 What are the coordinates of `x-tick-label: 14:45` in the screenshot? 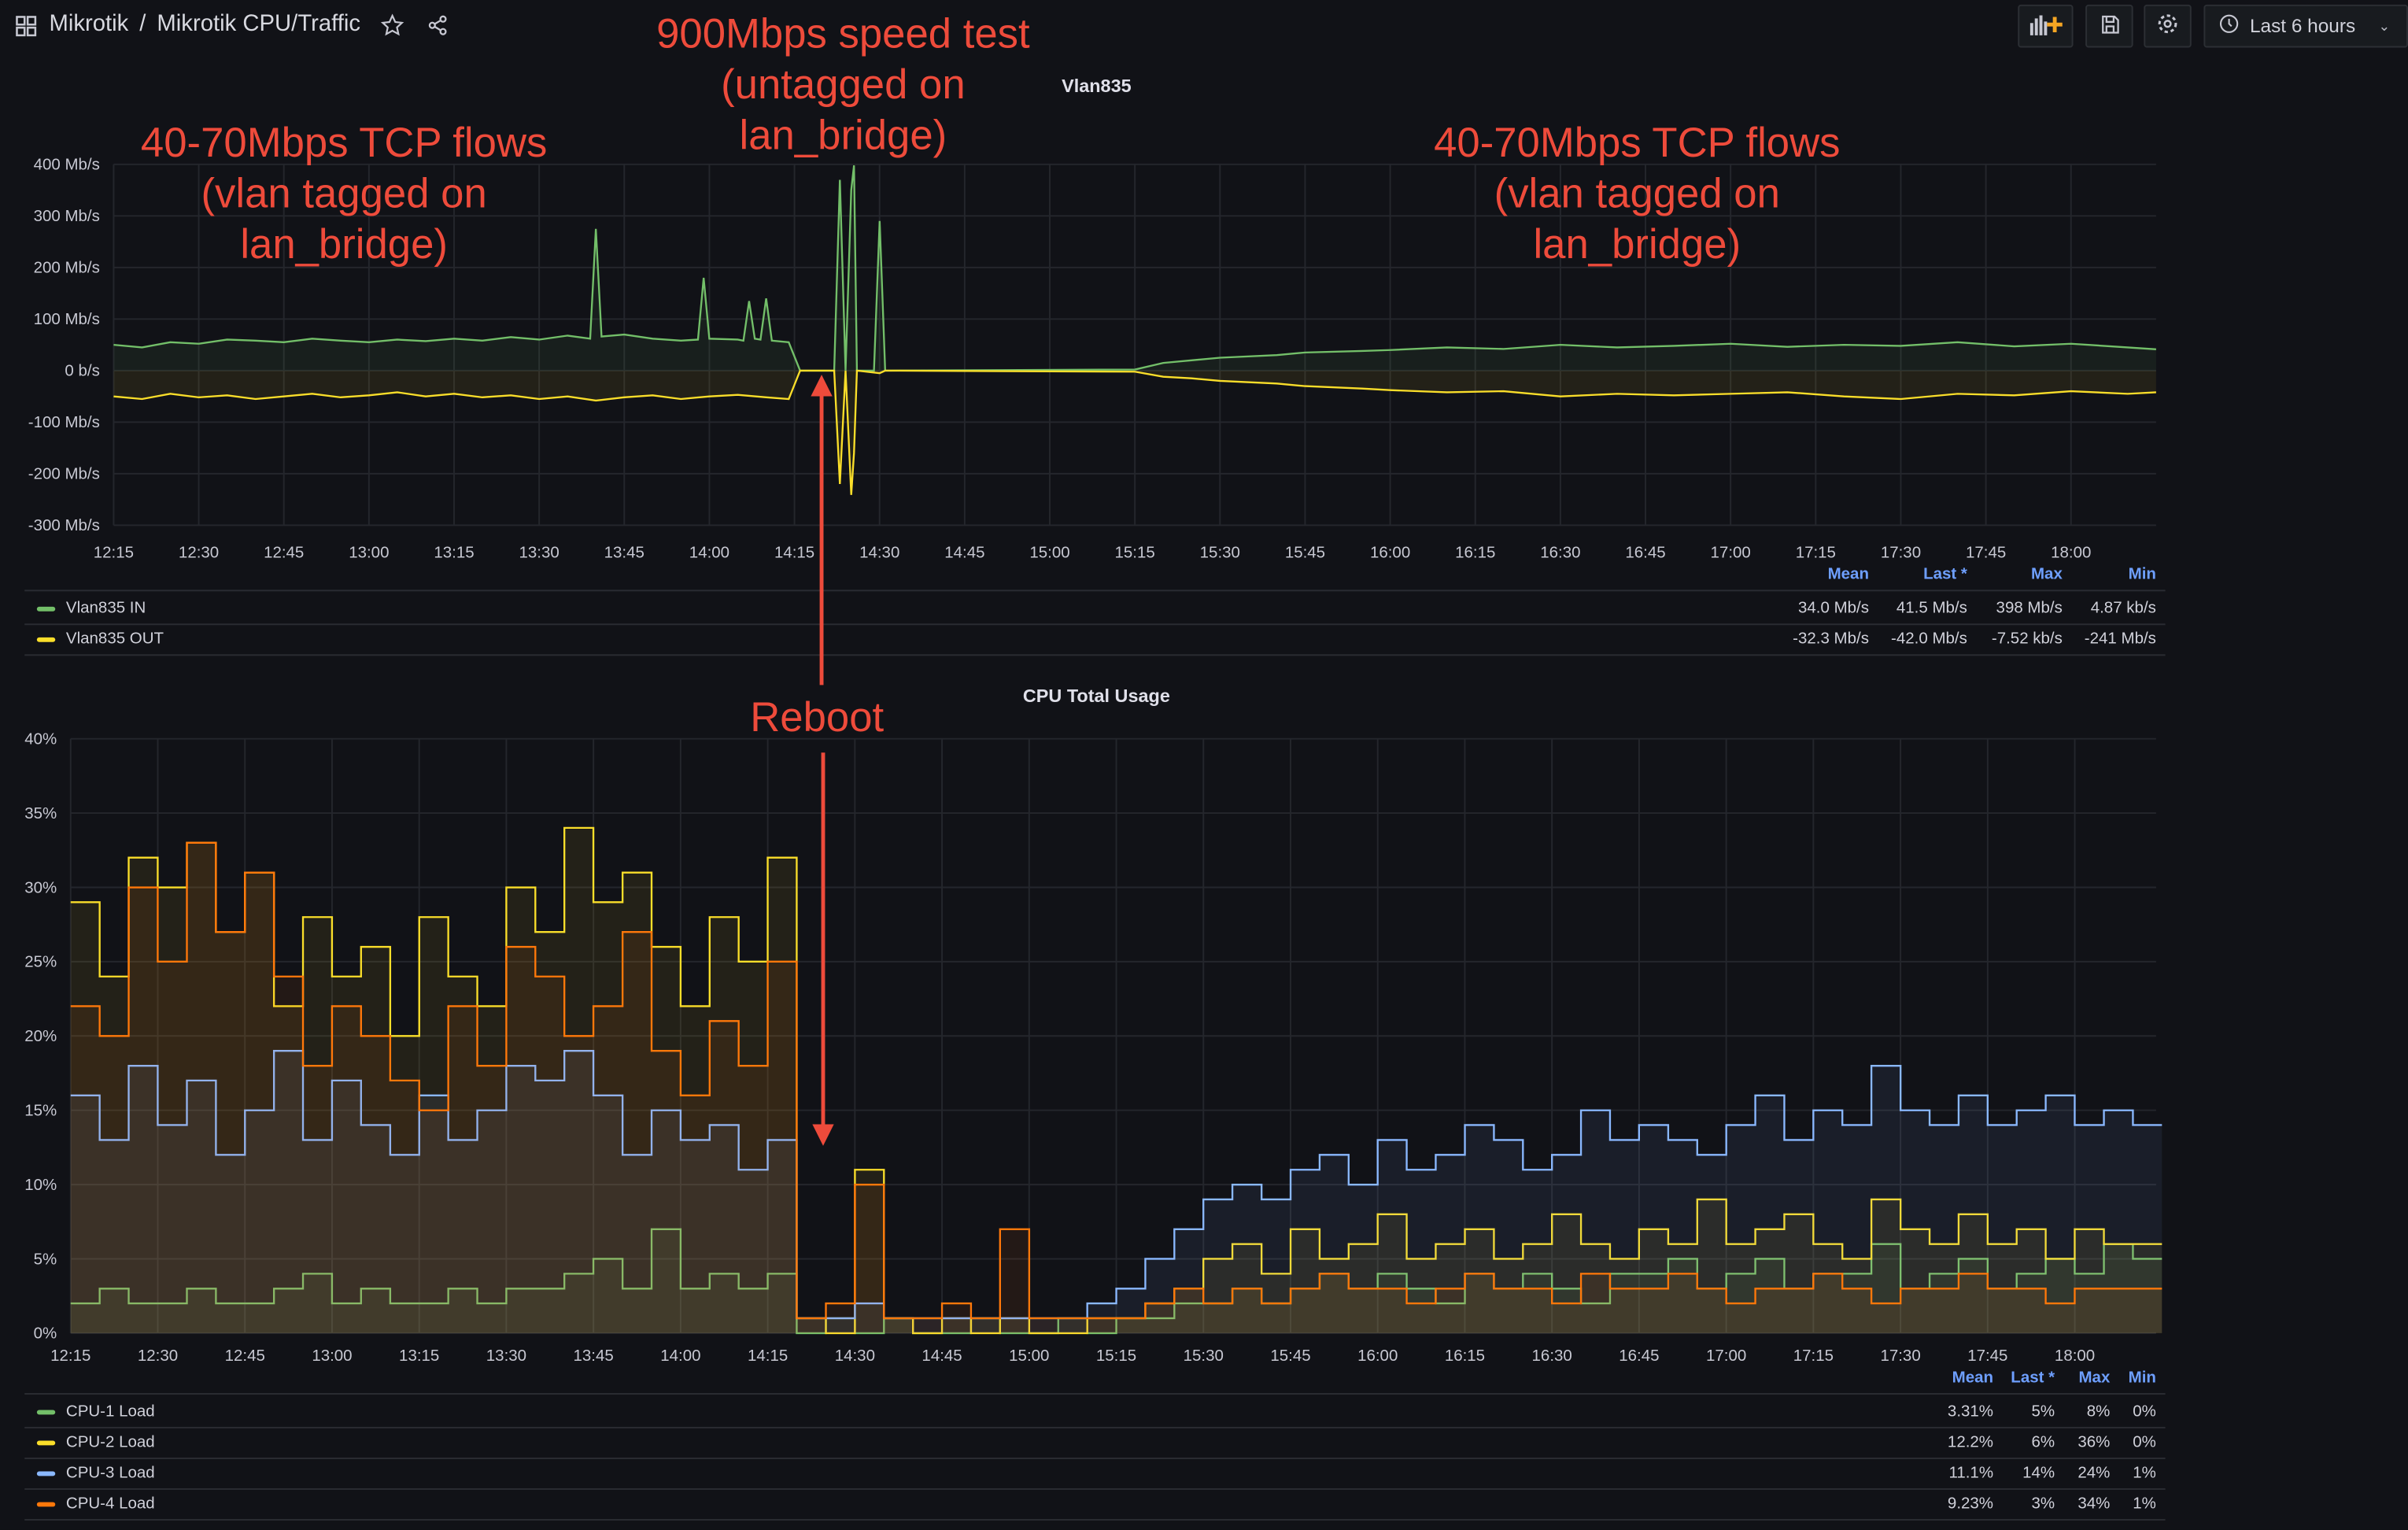 It's located at (964, 552).